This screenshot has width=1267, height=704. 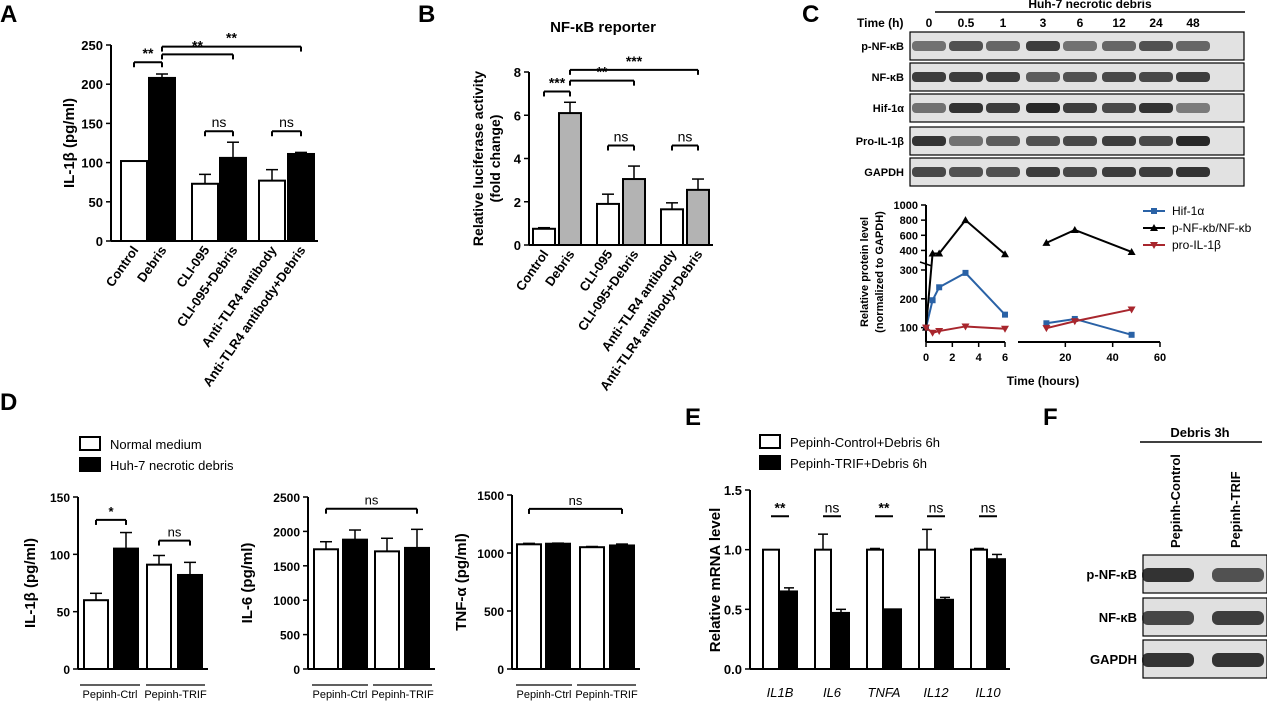 I want to click on y-tick-label: 200, so click(x=909, y=300).